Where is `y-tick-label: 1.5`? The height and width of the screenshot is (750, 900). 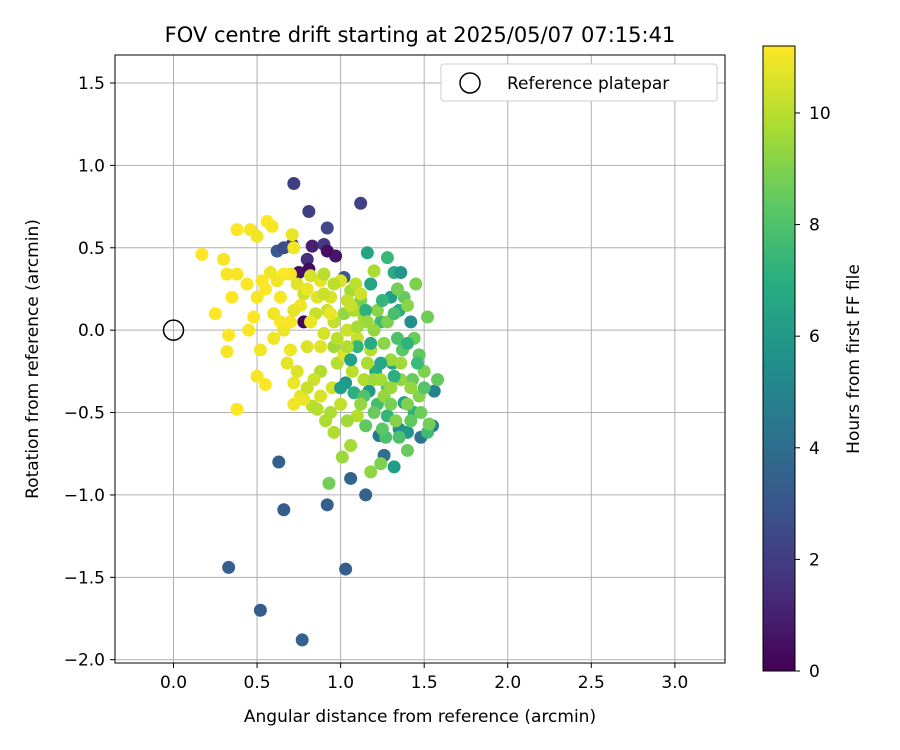 y-tick-label: 1.5 is located at coordinates (91, 84).